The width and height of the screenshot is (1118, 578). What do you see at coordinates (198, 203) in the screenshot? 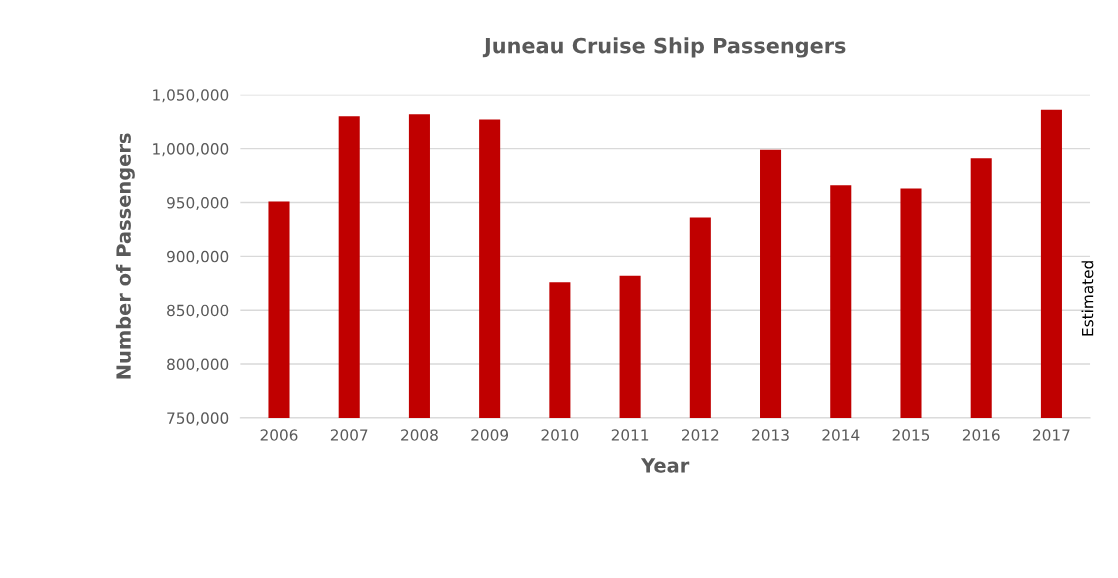
I see `y-tick-label: 950,000` at bounding box center [198, 203].